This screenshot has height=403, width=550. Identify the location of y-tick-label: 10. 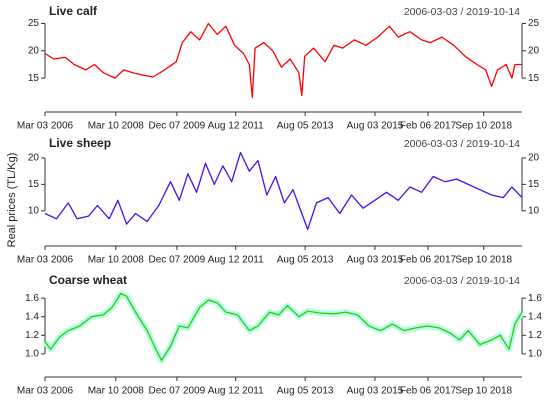
(34, 210).